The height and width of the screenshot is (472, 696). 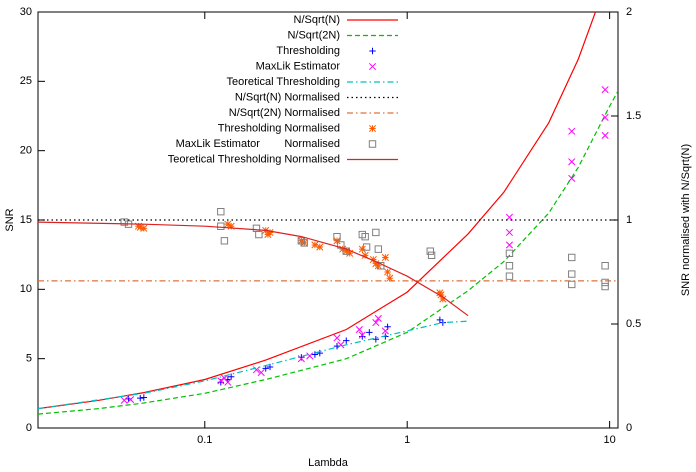 I want to click on legend-label: N/Sqrt(2N), so click(x=313, y=35).